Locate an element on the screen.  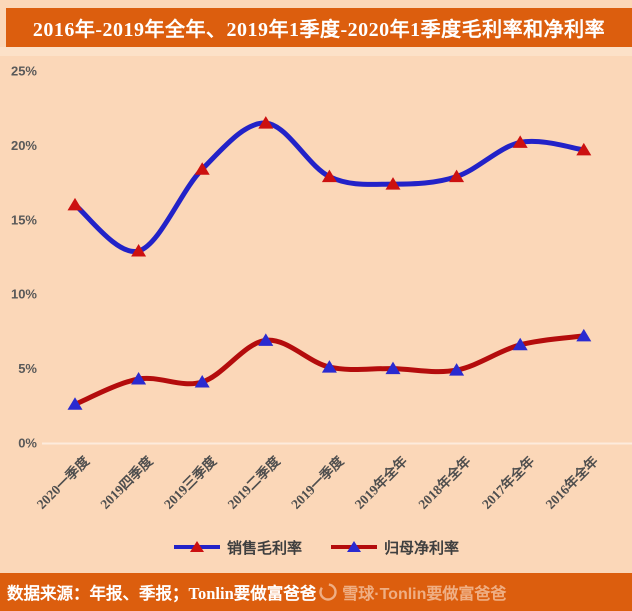
y-axis-tick-label: 10% is located at coordinates (24, 294).